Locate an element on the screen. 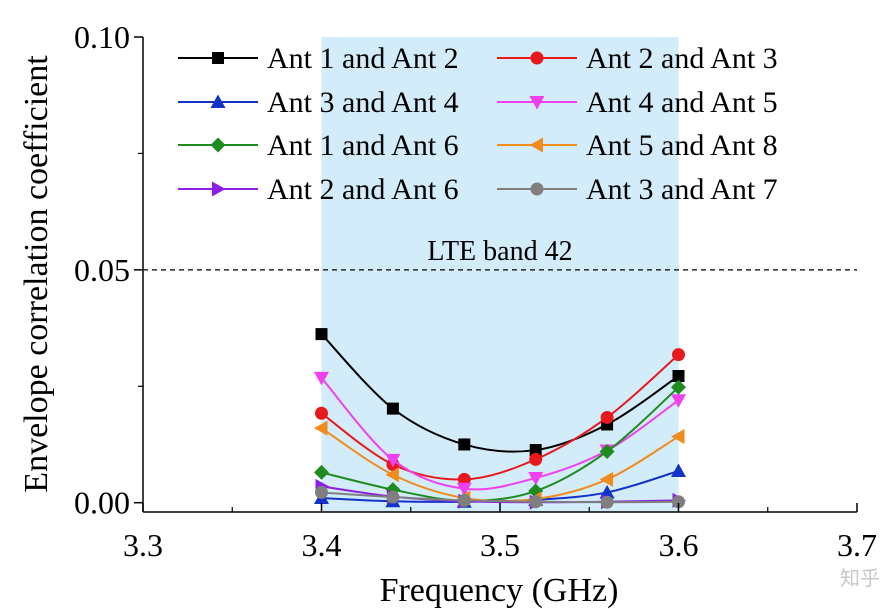 The height and width of the screenshot is (609, 894). y-tick-label: 0.00 is located at coordinates (102, 503).